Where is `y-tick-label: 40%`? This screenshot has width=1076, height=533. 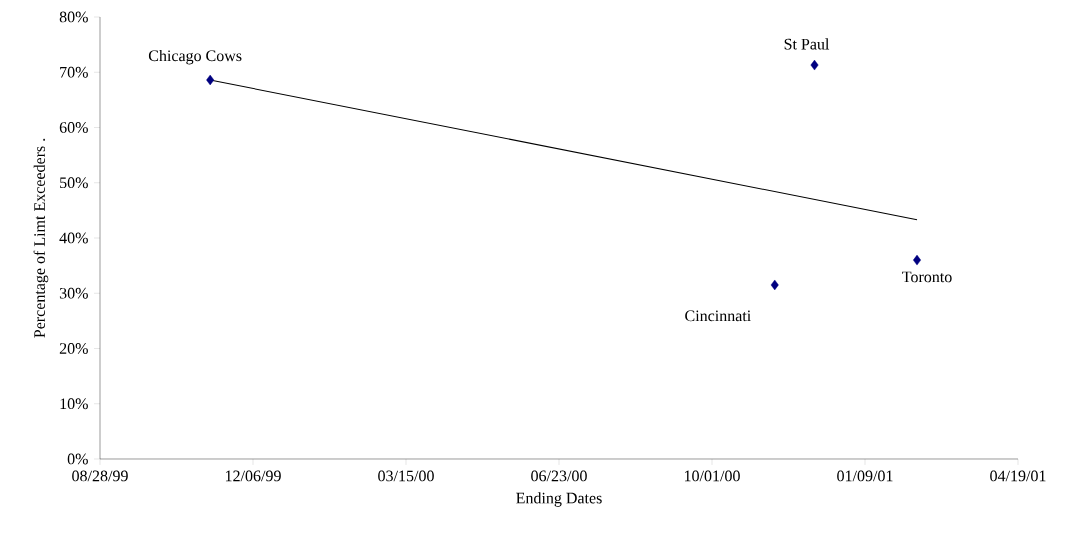
y-tick-label: 40% is located at coordinates (73, 238).